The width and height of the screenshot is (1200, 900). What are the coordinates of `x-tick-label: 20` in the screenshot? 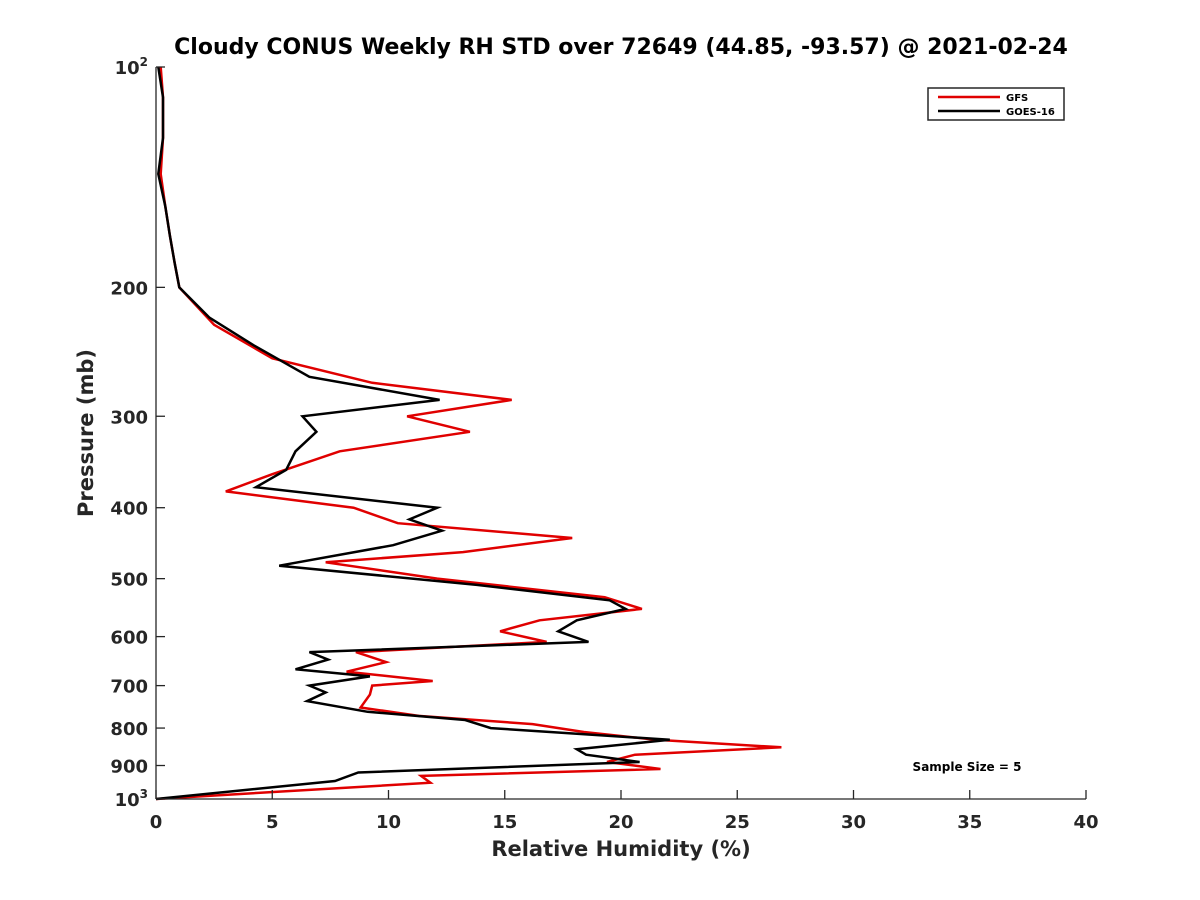 It's located at (620, 822).